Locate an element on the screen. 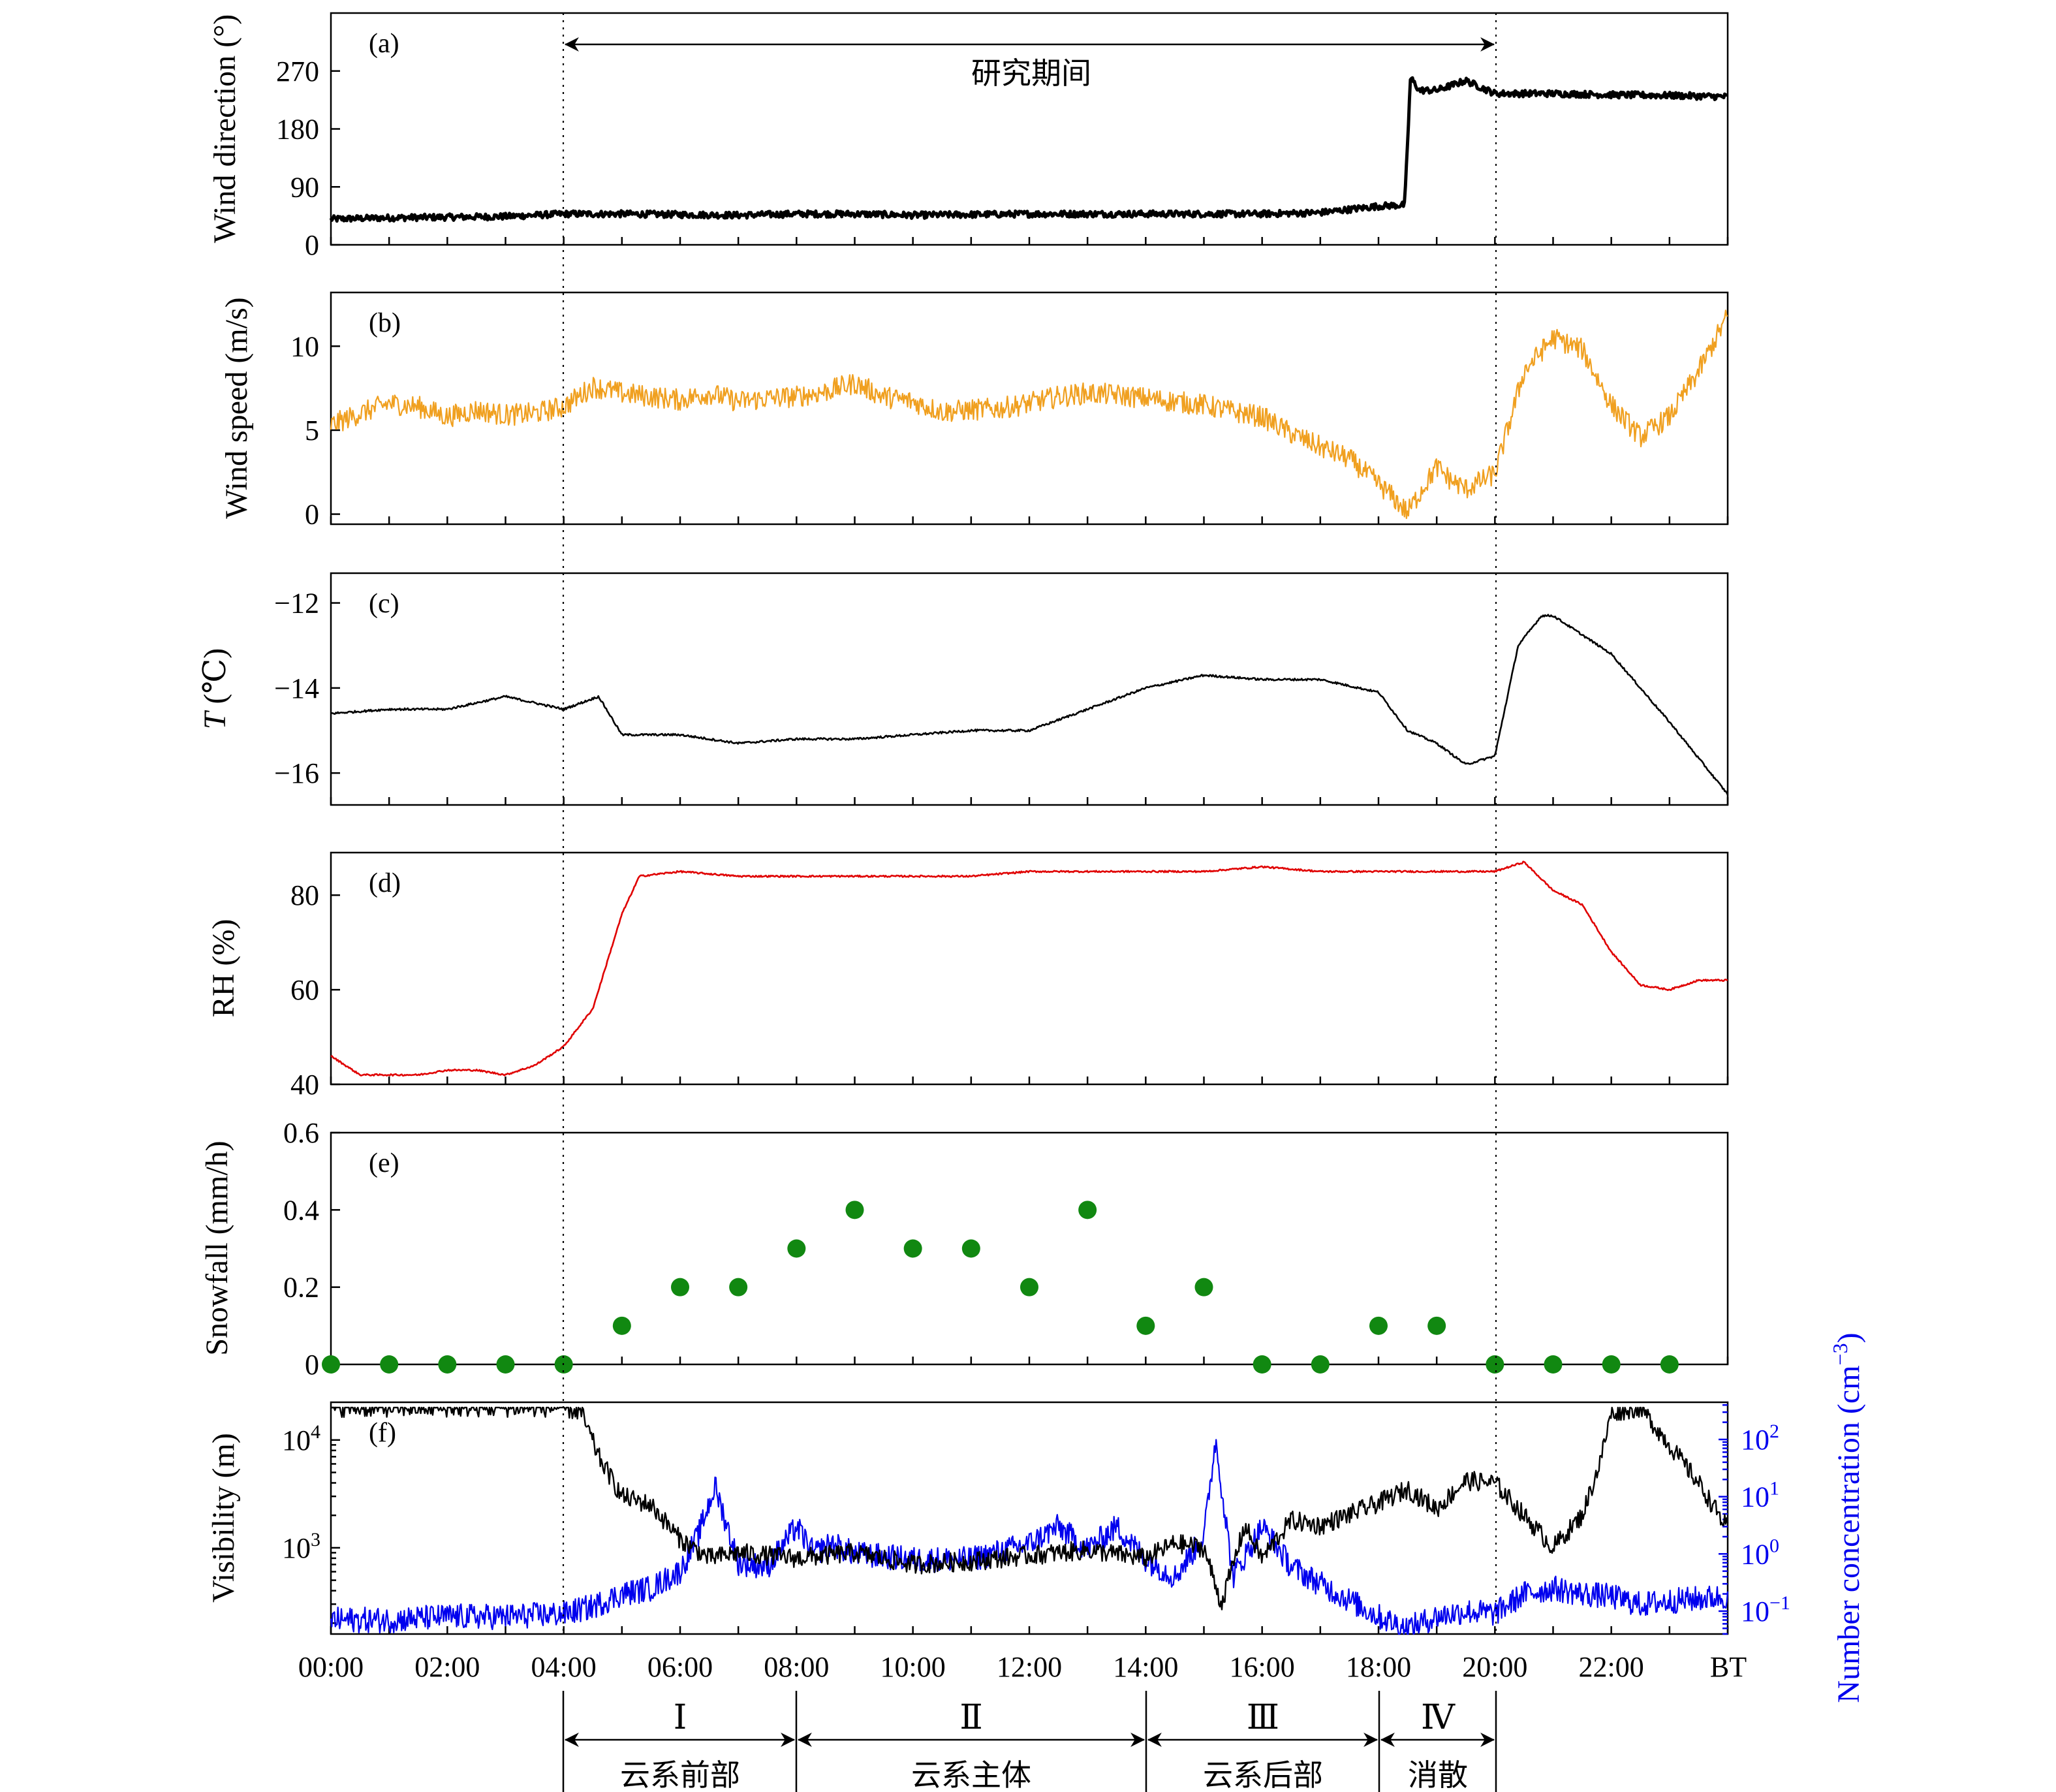 This screenshot has width=2056, height=1792. y-tick-label: 0.4 is located at coordinates (301, 1210).